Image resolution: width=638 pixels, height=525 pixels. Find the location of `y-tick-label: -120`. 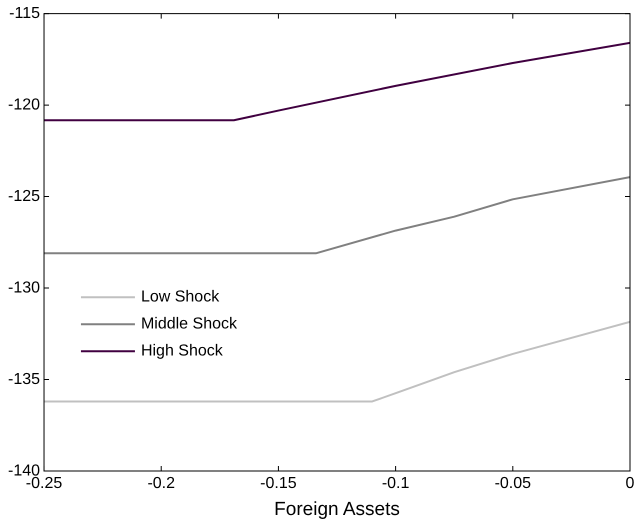

y-tick-label: -120 is located at coordinates (24, 105).